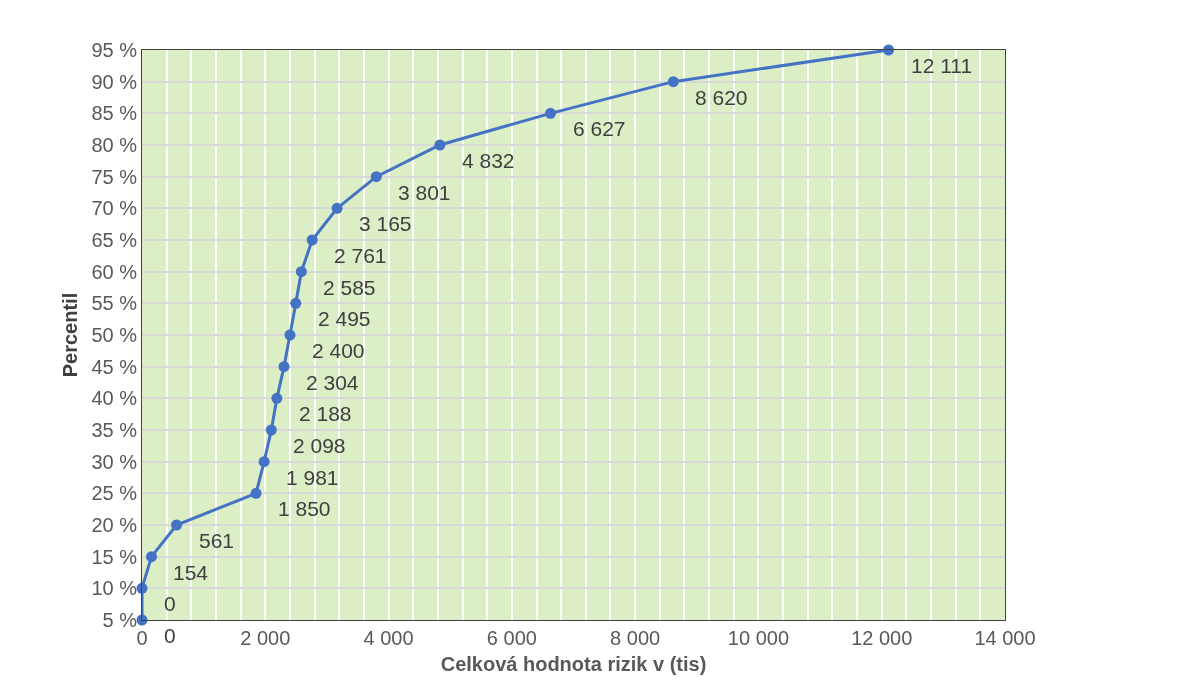 This screenshot has height=700, width=1203. Describe the element at coordinates (424, 192) in the screenshot. I see `annotation: 3 801` at that location.